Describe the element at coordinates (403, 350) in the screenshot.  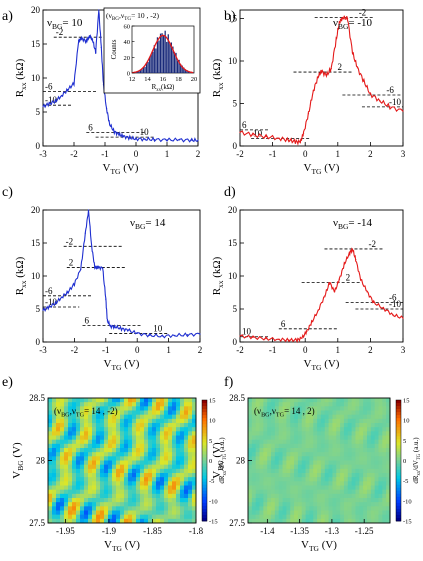
I see `x-tick-label: 3` at that location.